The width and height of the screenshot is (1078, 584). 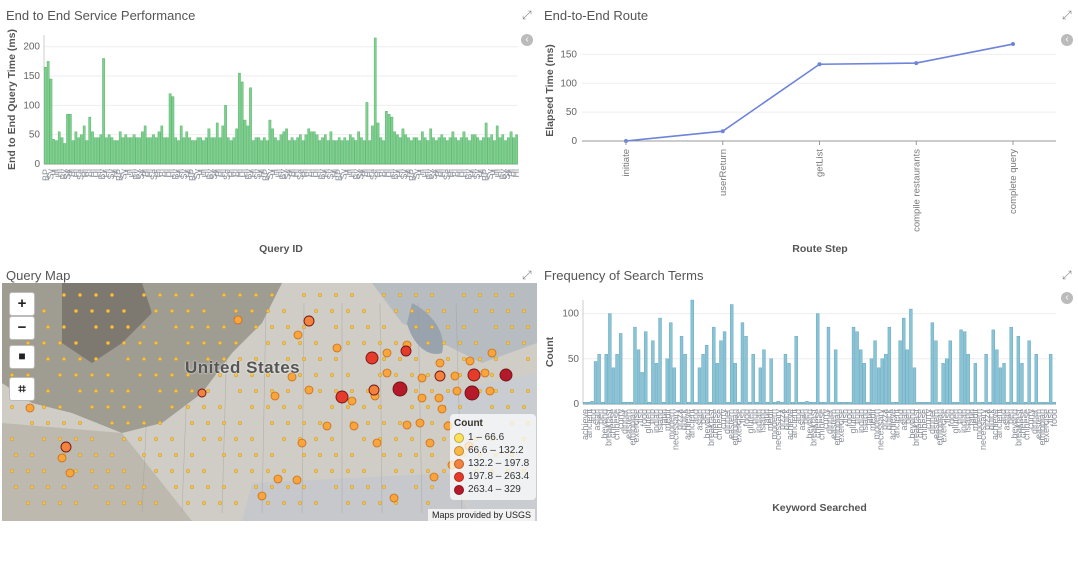 What do you see at coordinates (766, 417) in the screenshot?
I see `x-tick-label: latin` at bounding box center [766, 417].